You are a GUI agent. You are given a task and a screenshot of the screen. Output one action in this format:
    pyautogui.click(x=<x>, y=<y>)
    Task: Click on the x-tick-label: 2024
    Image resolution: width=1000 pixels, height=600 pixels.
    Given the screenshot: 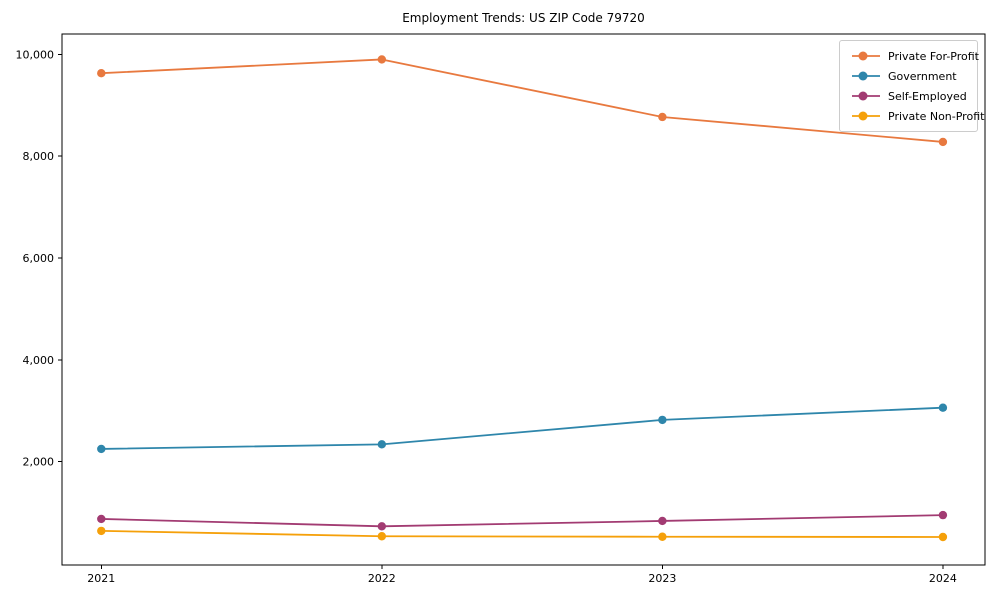 What is the action you would take?
    pyautogui.click(x=943, y=578)
    